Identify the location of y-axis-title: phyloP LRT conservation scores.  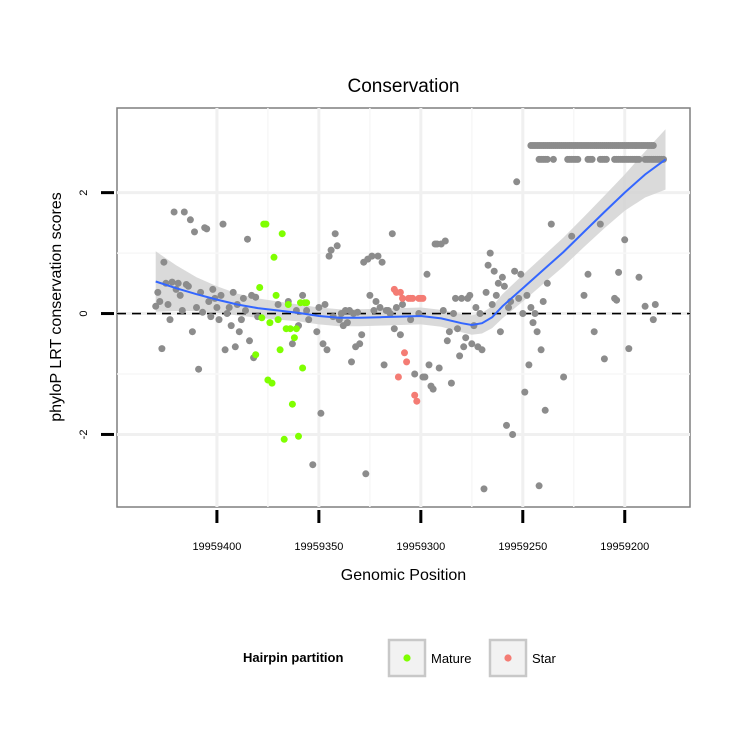
(56, 306).